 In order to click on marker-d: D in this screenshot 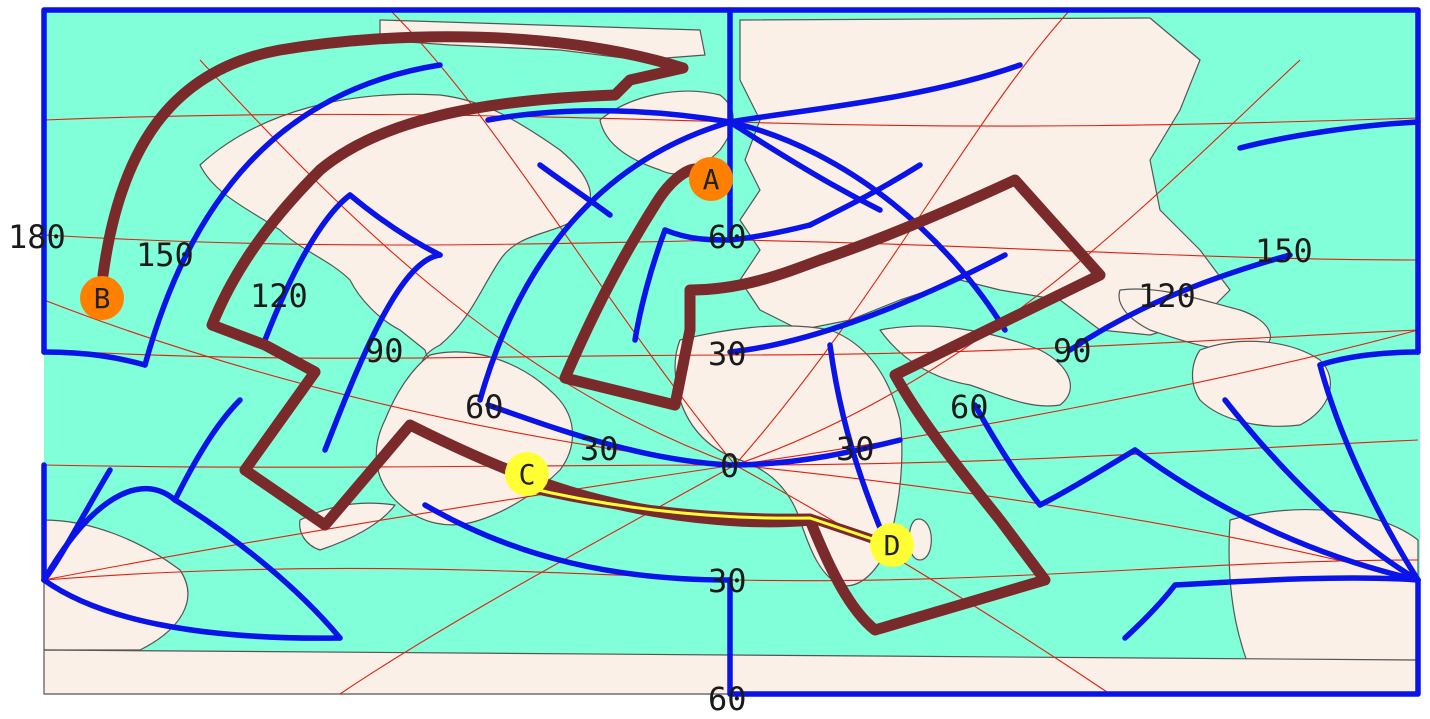, I will do `click(892, 545)`.